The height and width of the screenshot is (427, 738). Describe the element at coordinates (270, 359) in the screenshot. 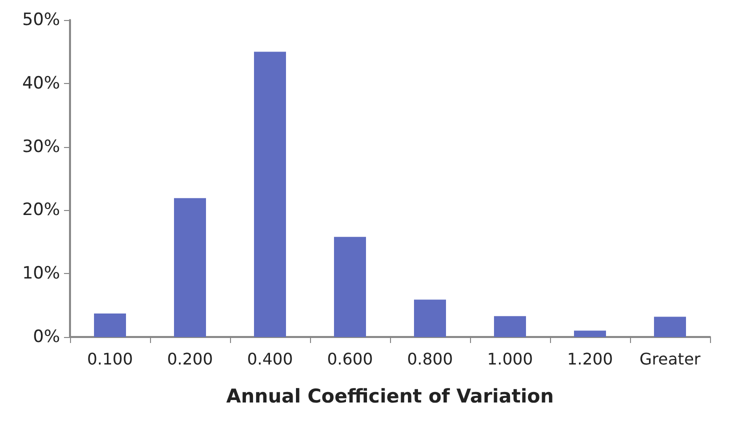

I see `x-tick-label: 0.400` at that location.